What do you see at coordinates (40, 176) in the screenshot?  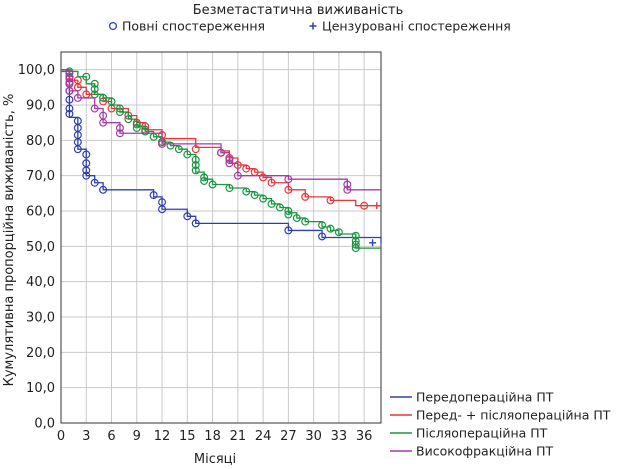 I see `y-tick-label: 70,0` at bounding box center [40, 176].